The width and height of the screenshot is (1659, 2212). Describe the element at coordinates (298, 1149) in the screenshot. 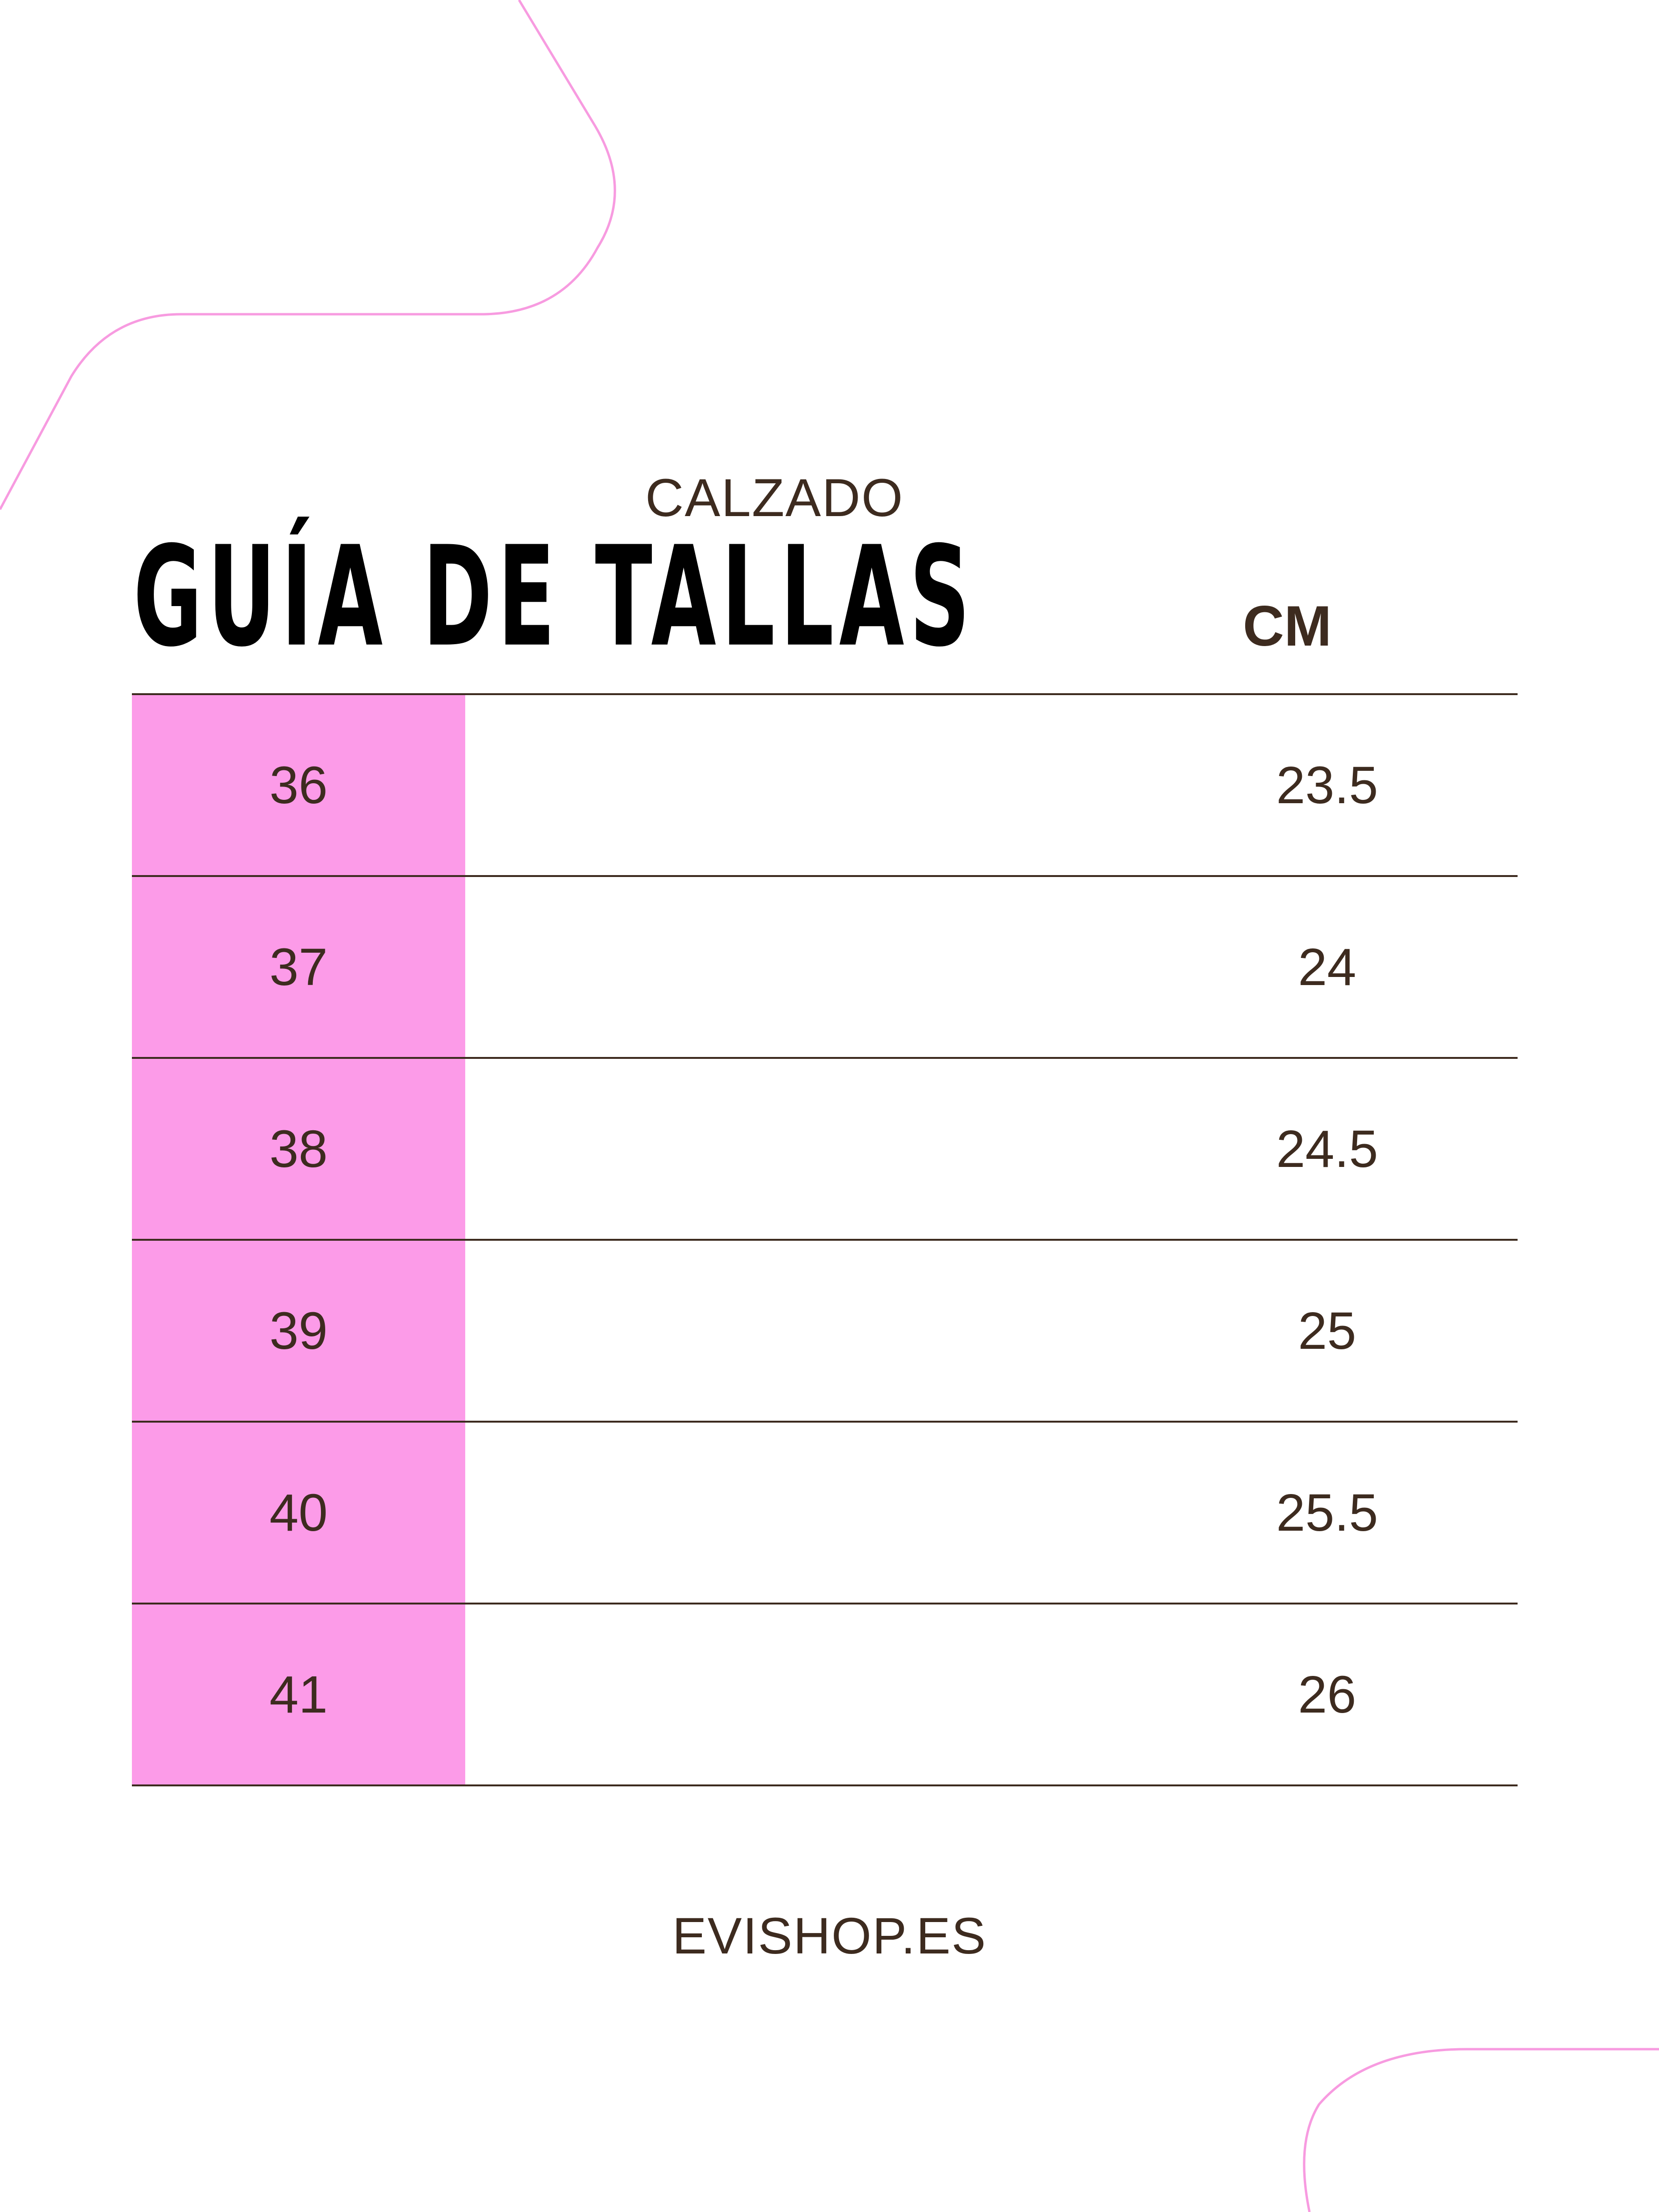

I see `size-cell: 38` at that location.